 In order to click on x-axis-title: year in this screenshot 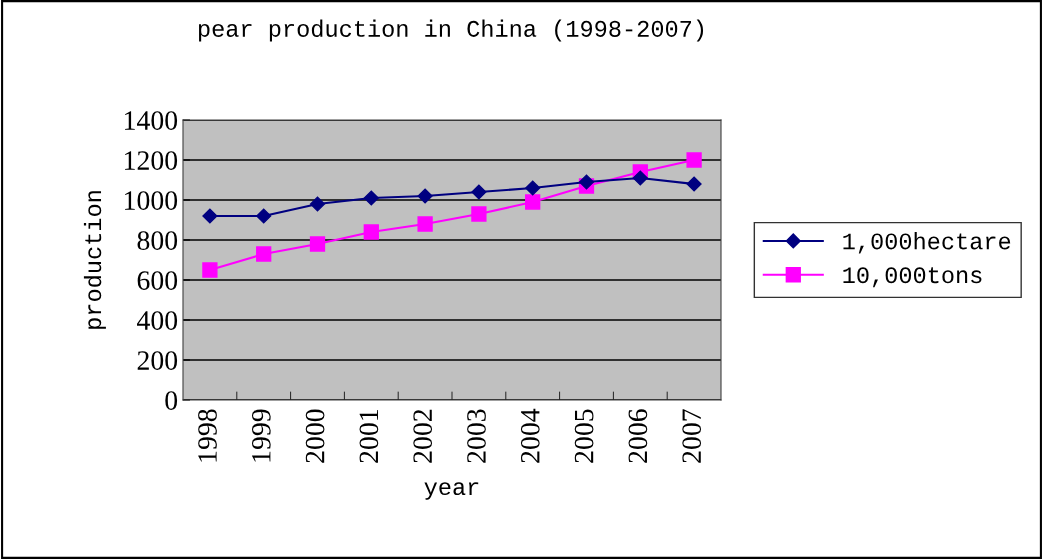, I will do `click(451, 491)`.